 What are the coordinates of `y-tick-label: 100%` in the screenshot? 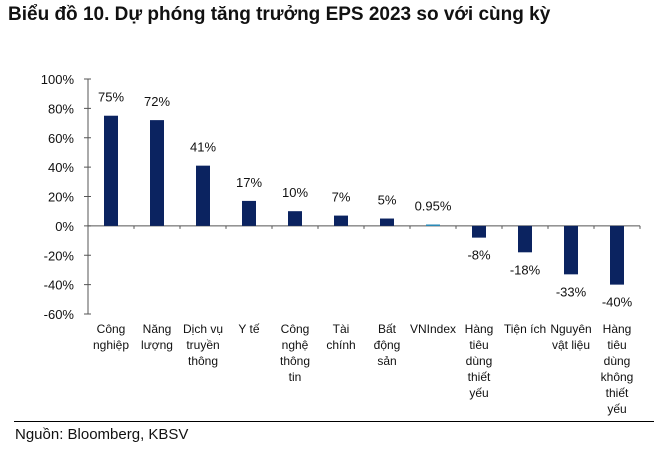 It's located at (58, 79).